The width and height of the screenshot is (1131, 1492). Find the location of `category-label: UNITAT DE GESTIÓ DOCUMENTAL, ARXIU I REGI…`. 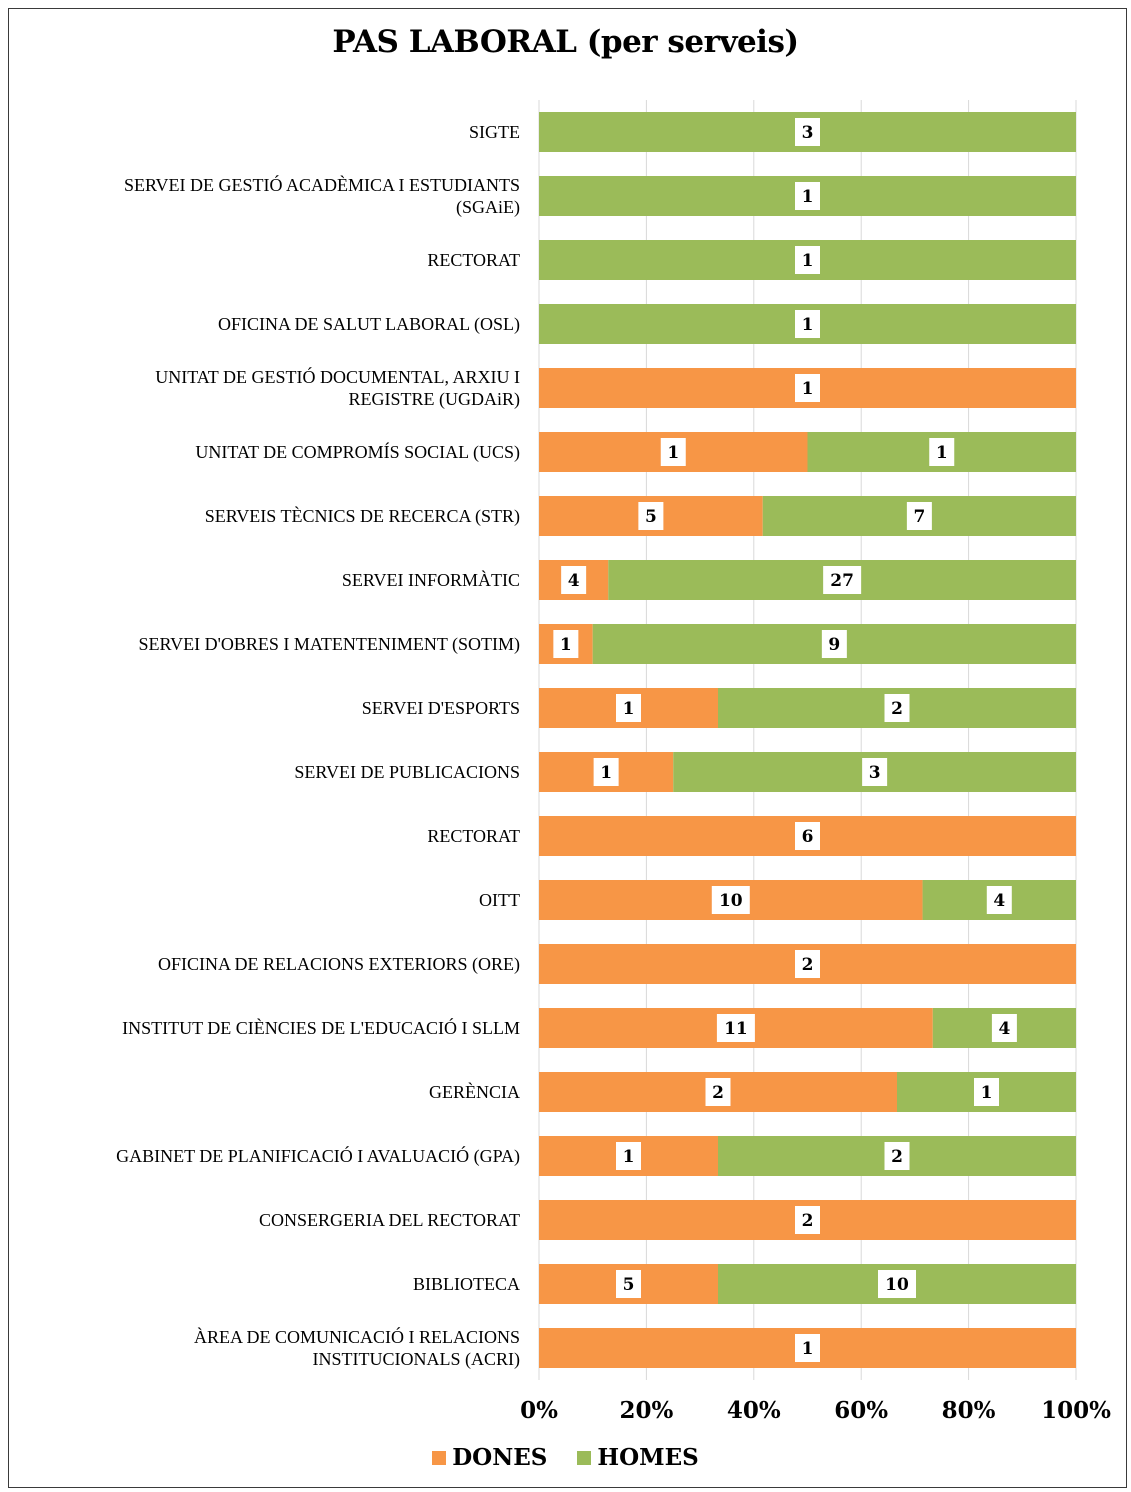

category-label: UNITAT DE GESTIÓ DOCUMENTAL, ARXIU I REGI… is located at coordinates (337, 388).